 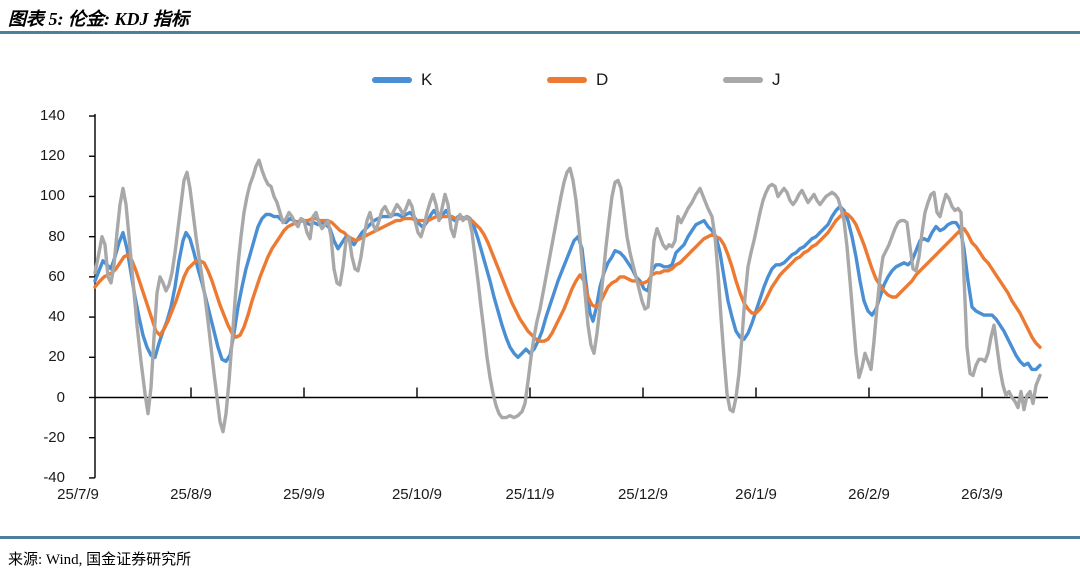 I want to click on legend-item-k: K, so click(x=402, y=80).